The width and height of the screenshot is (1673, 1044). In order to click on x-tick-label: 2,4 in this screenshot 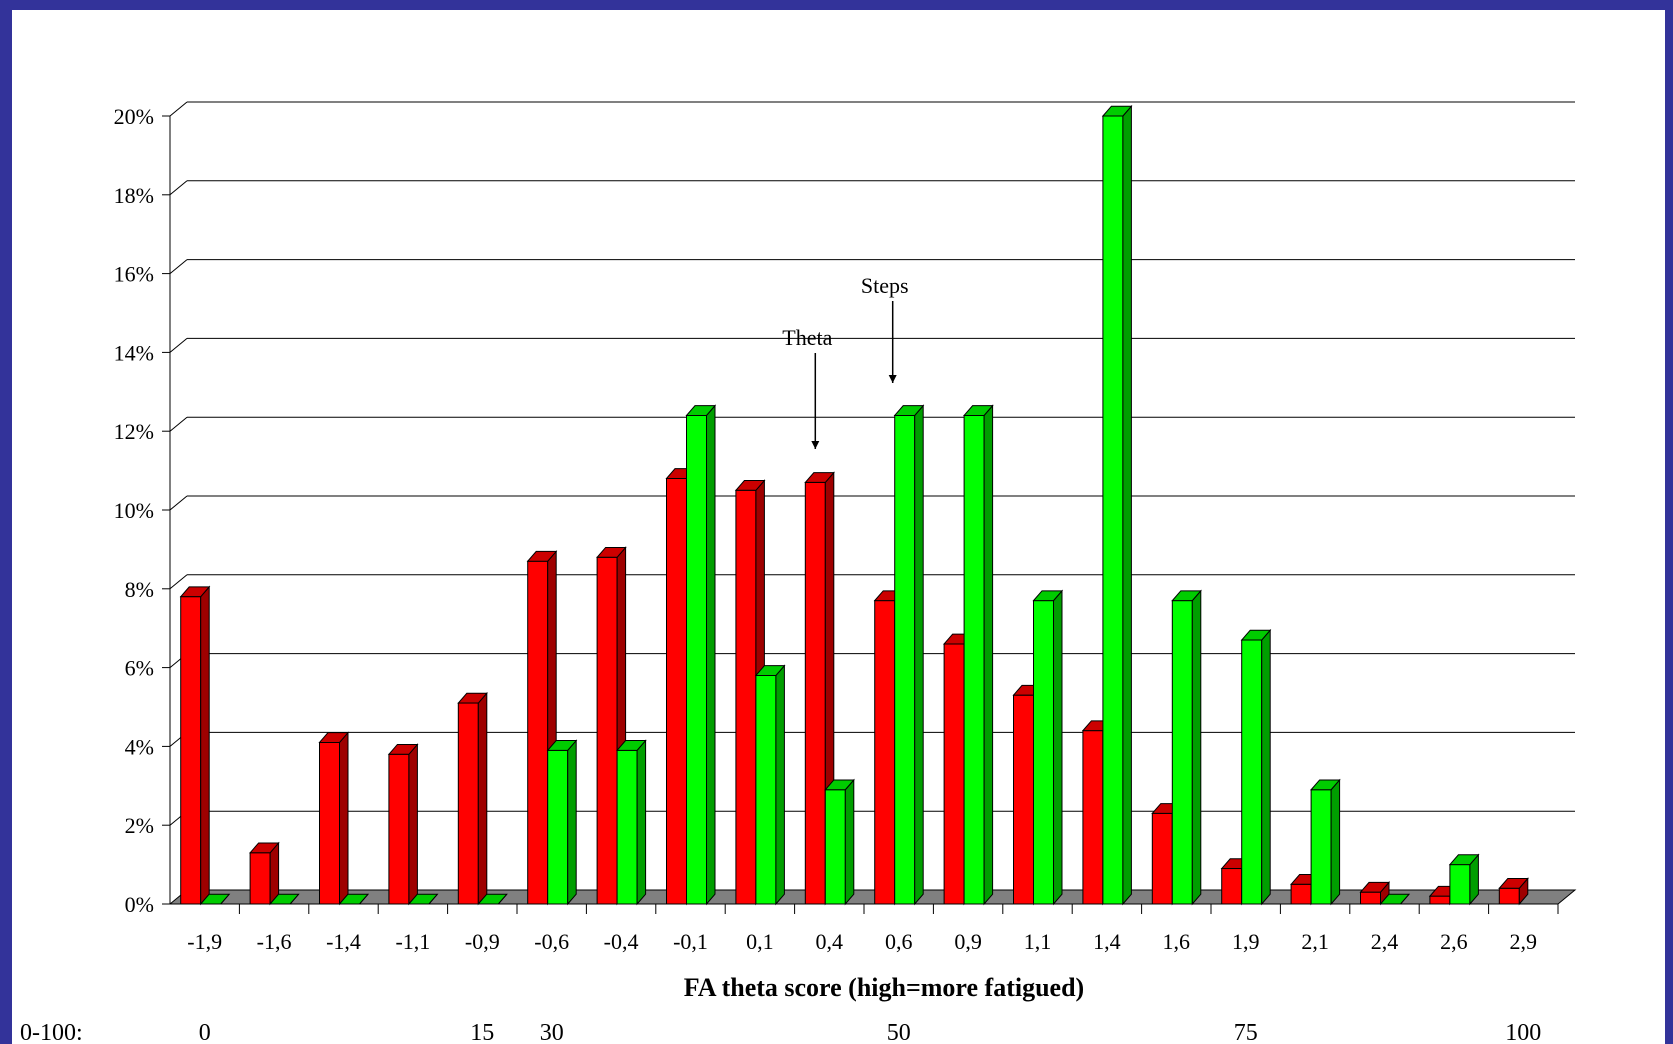, I will do `click(1385, 941)`.